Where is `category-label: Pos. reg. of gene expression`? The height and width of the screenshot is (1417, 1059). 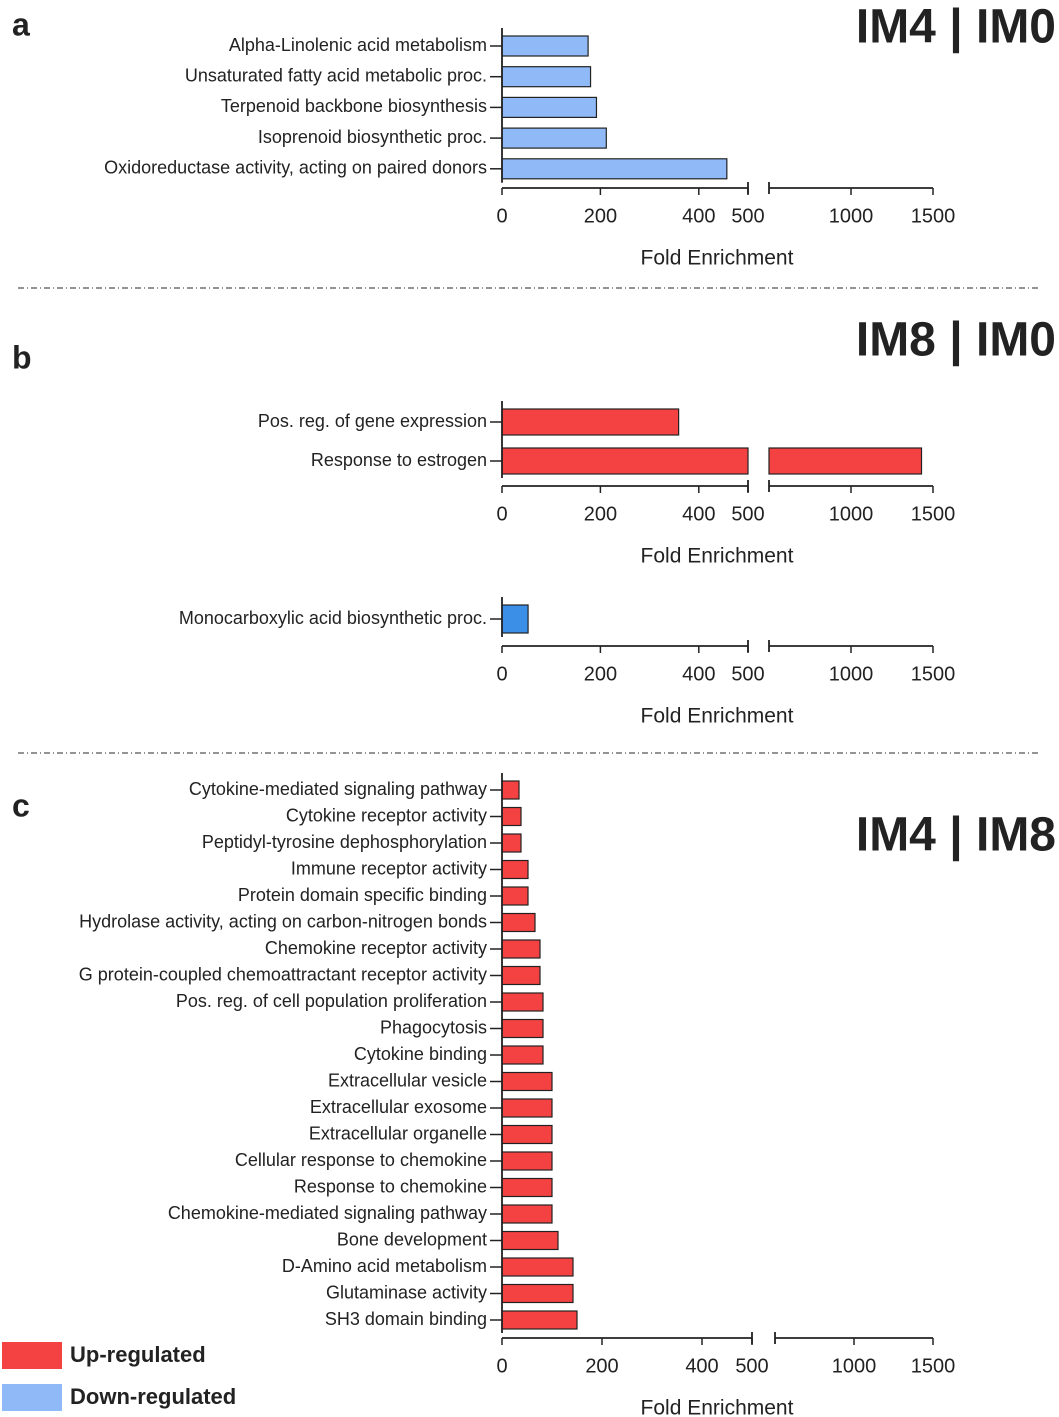
category-label: Pos. reg. of gene expression is located at coordinates (372, 421).